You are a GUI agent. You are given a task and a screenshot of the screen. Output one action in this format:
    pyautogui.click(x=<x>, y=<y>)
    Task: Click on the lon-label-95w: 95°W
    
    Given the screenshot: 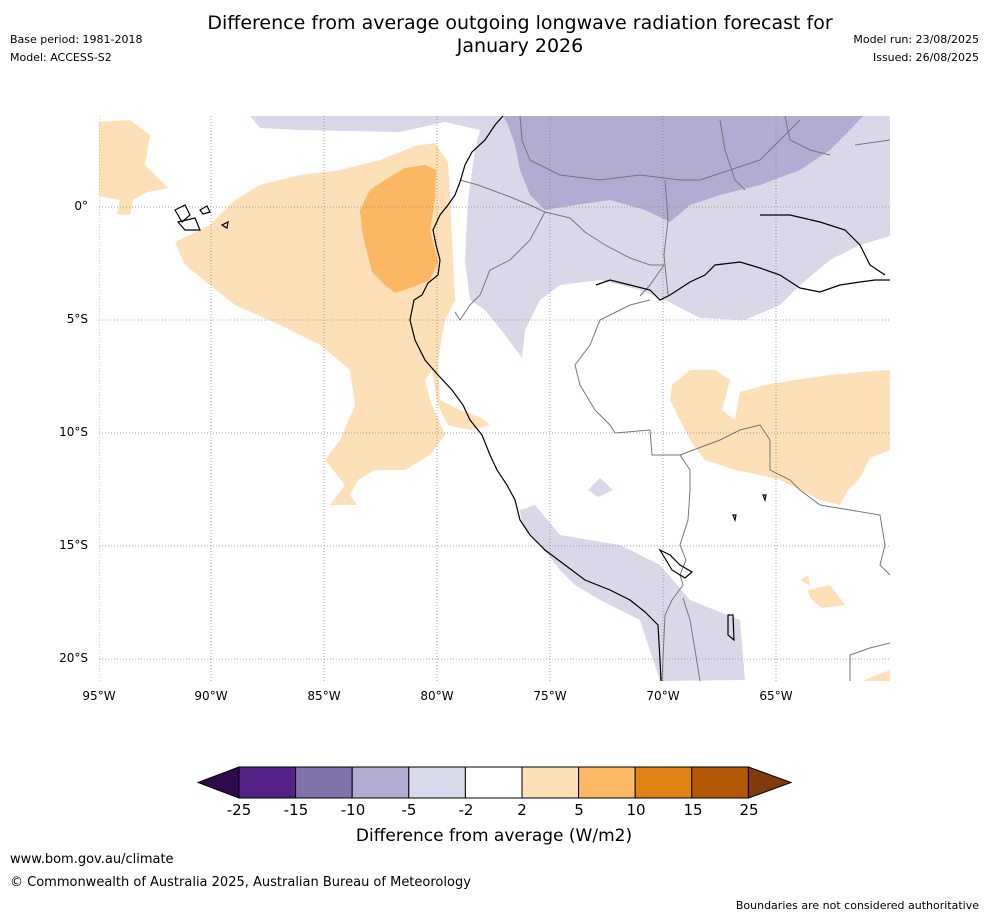 What is the action you would take?
    pyautogui.click(x=99, y=696)
    